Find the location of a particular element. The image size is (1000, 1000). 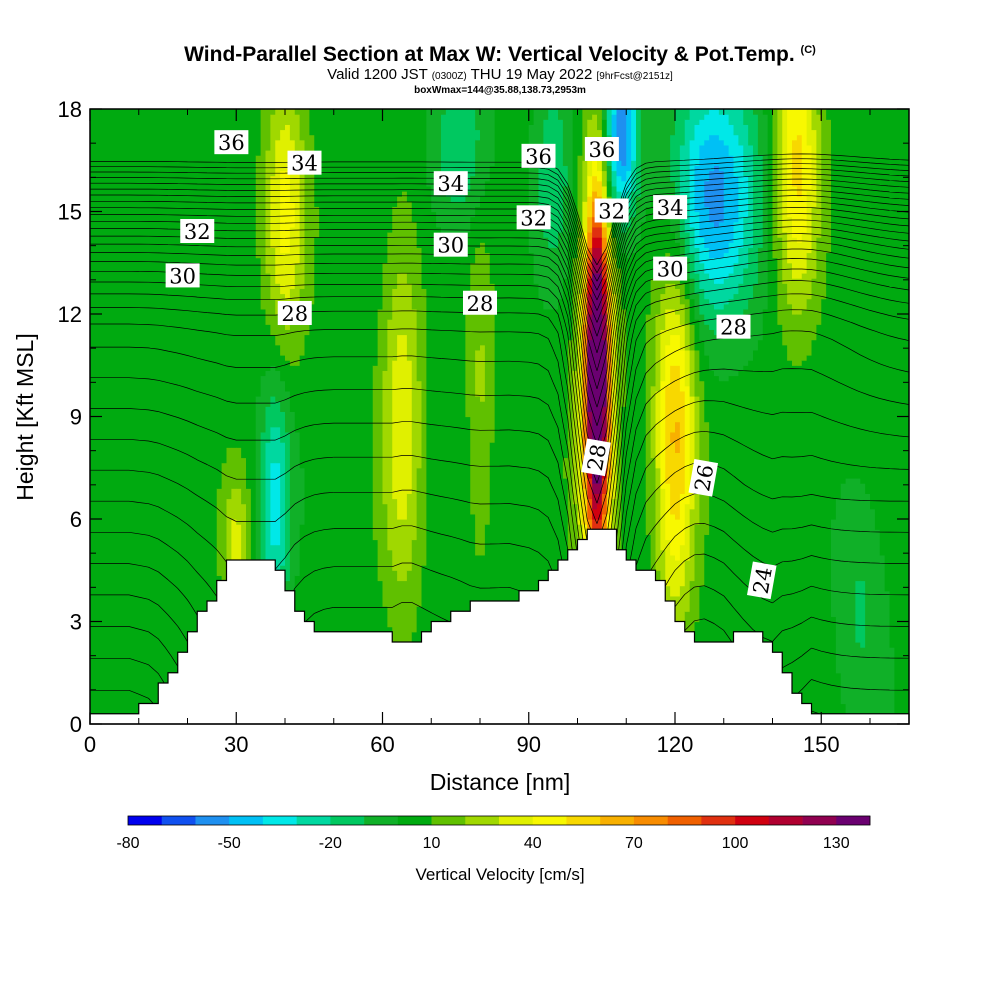

contour-label: 36 is located at coordinates (538, 156).